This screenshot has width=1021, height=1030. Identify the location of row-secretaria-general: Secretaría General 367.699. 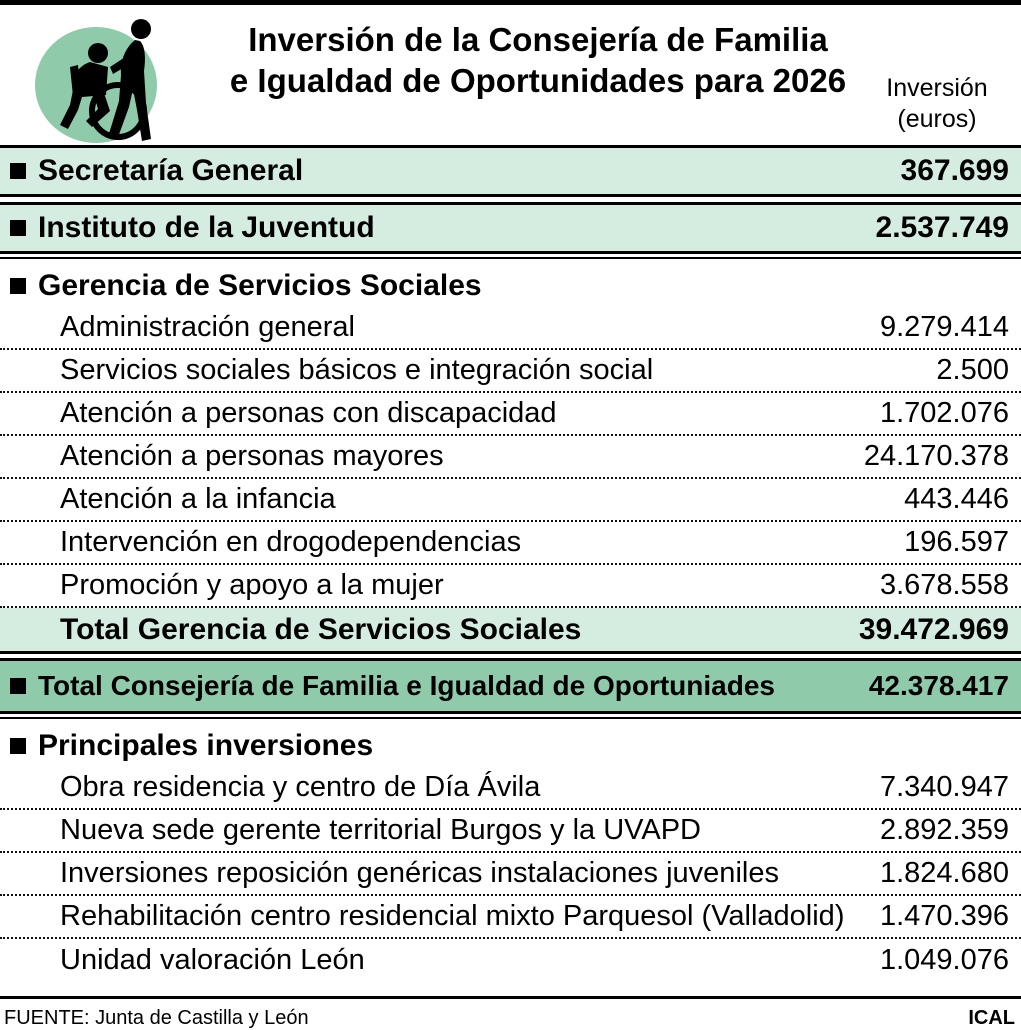
(510, 171).